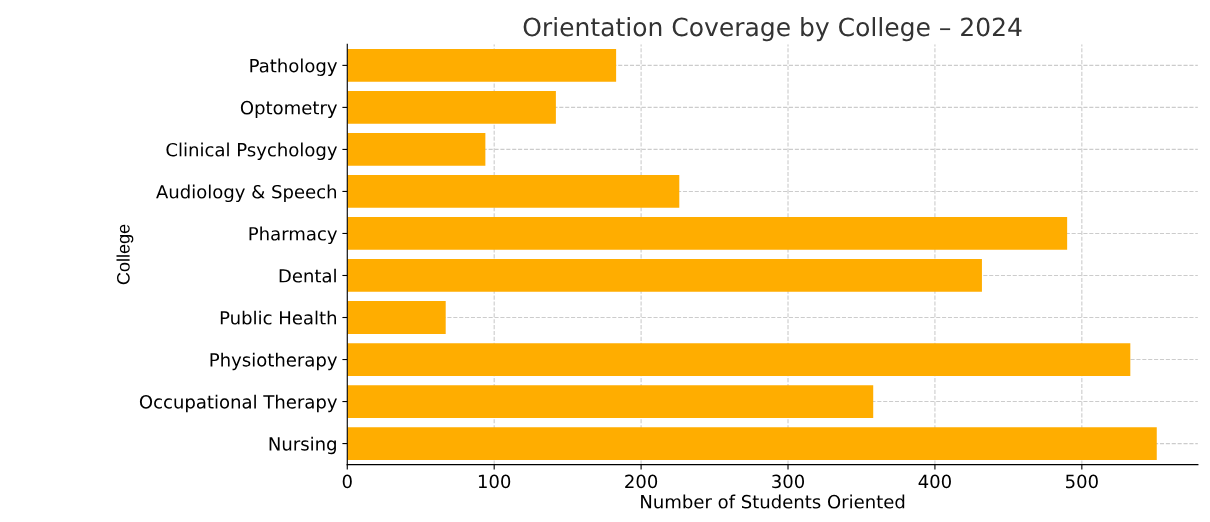 The height and width of the screenshot is (522, 1210). What do you see at coordinates (934, 481) in the screenshot?
I see `x-tick-label: 400` at bounding box center [934, 481].